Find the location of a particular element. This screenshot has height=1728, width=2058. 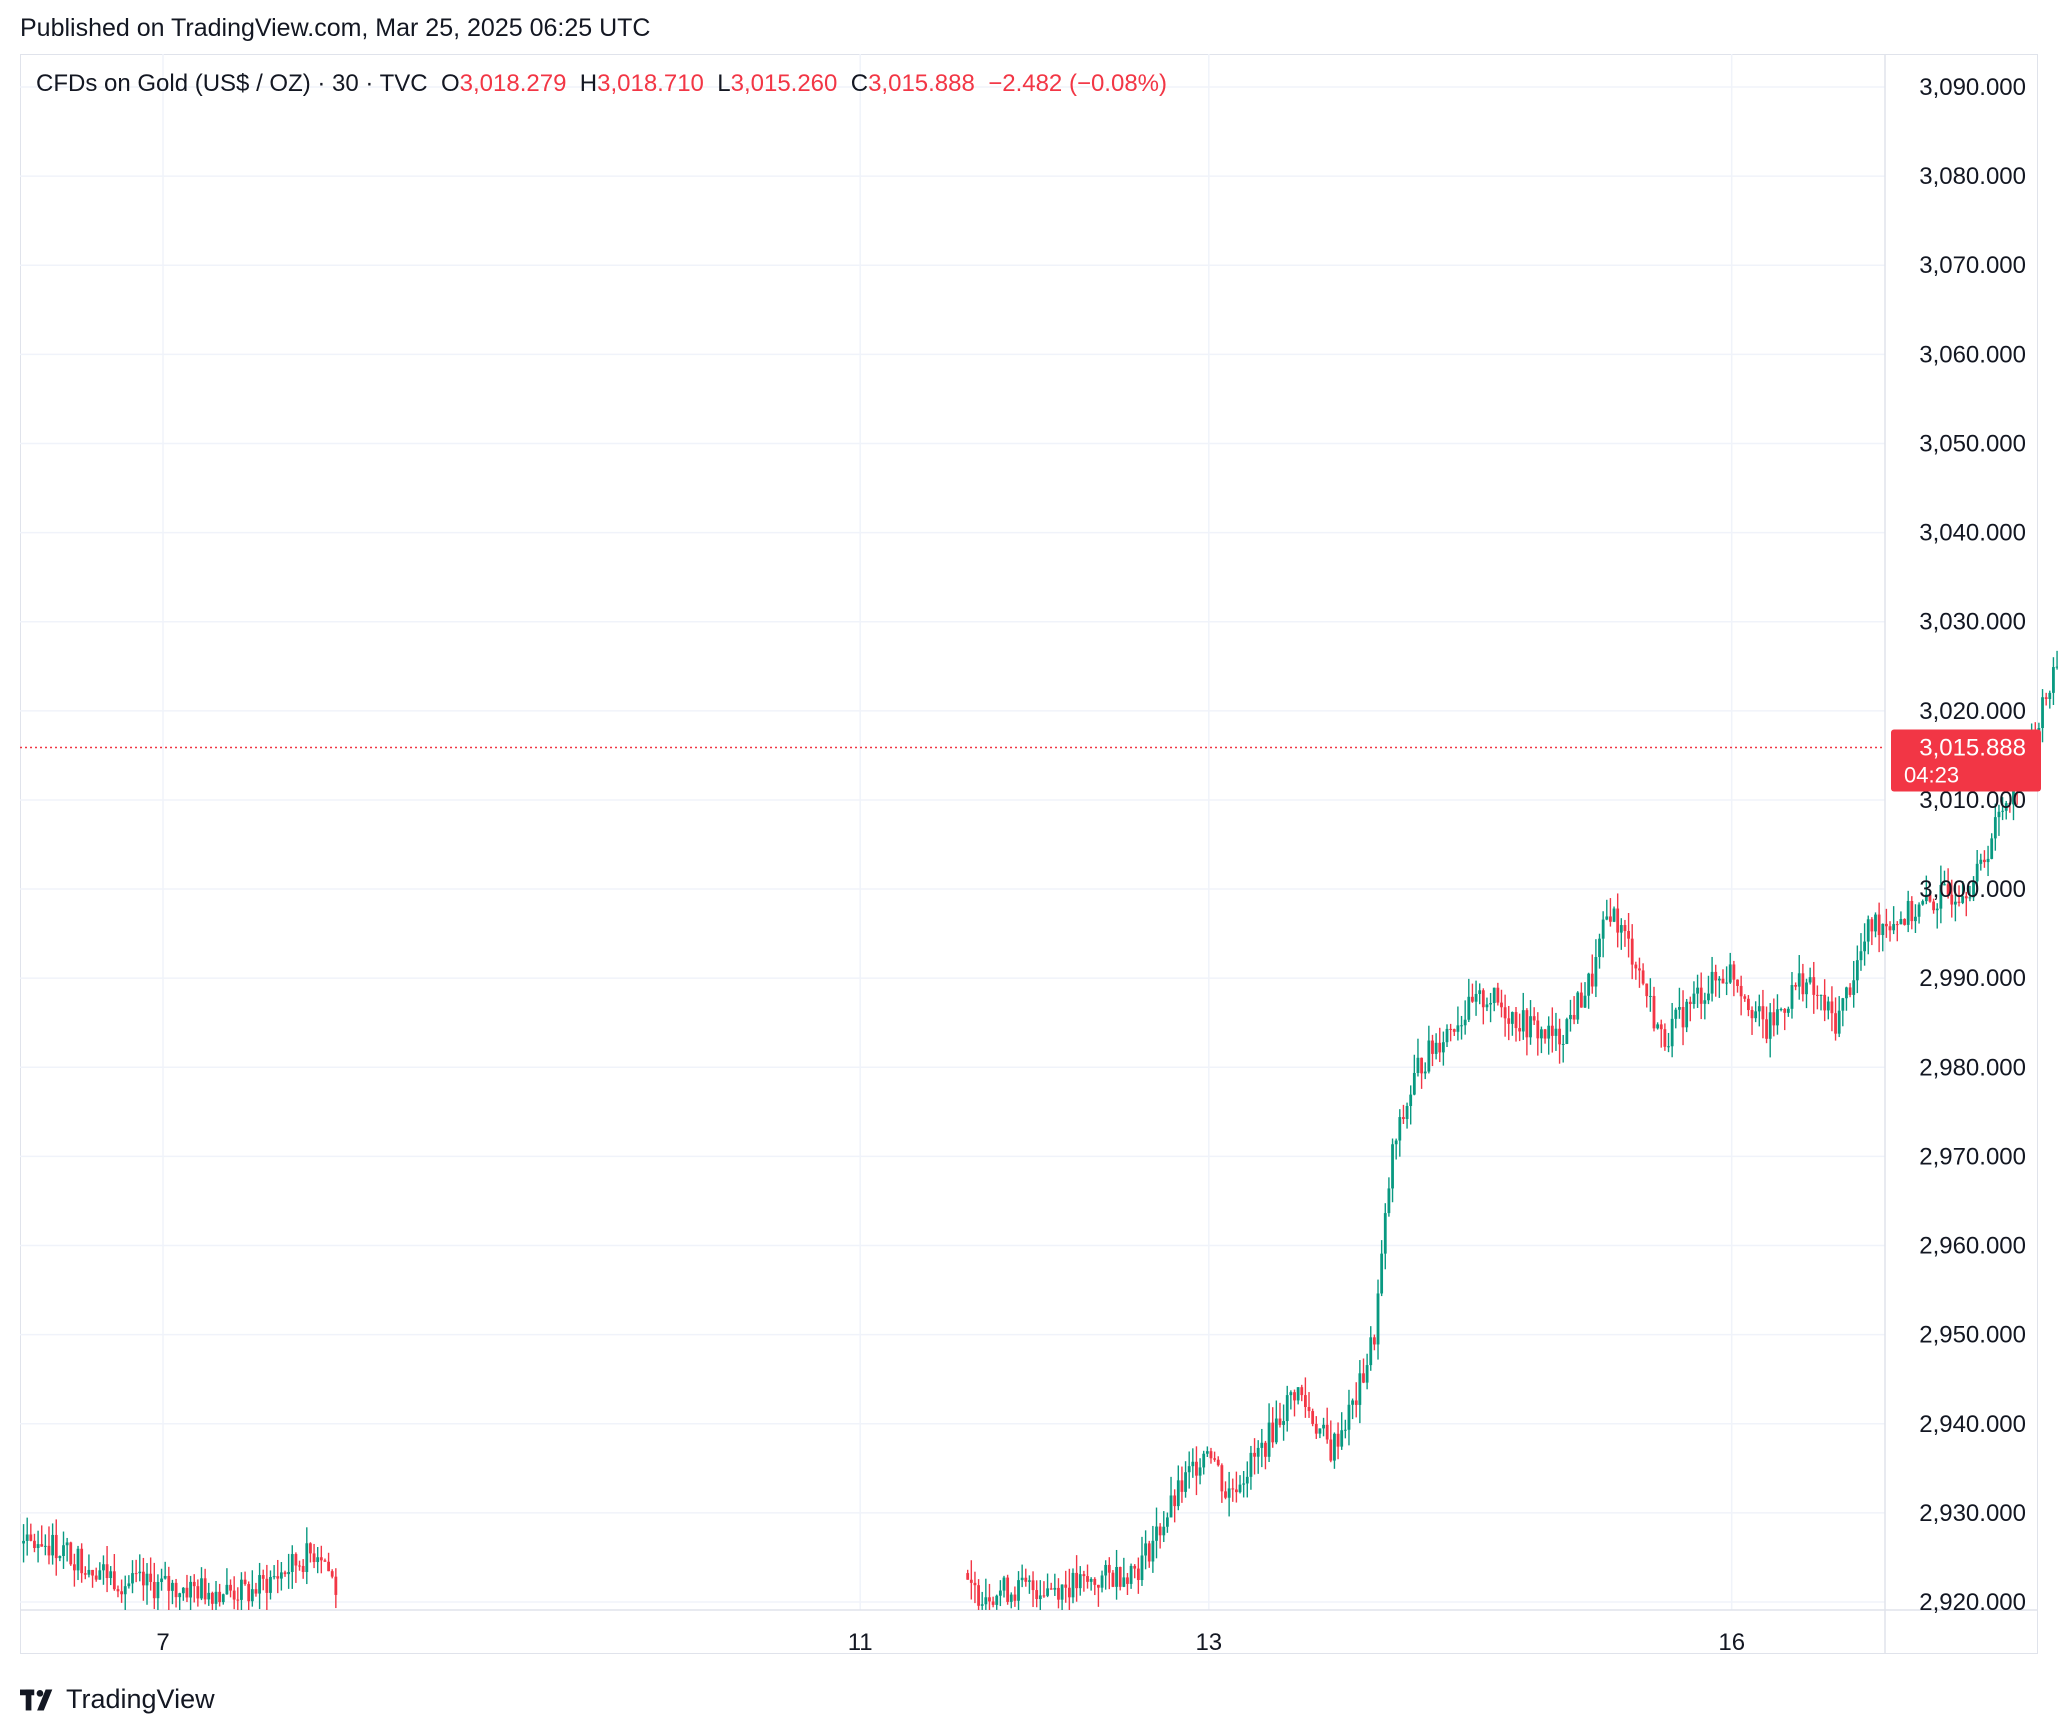

last-price-value: 3,015.888 is located at coordinates (1972, 747).